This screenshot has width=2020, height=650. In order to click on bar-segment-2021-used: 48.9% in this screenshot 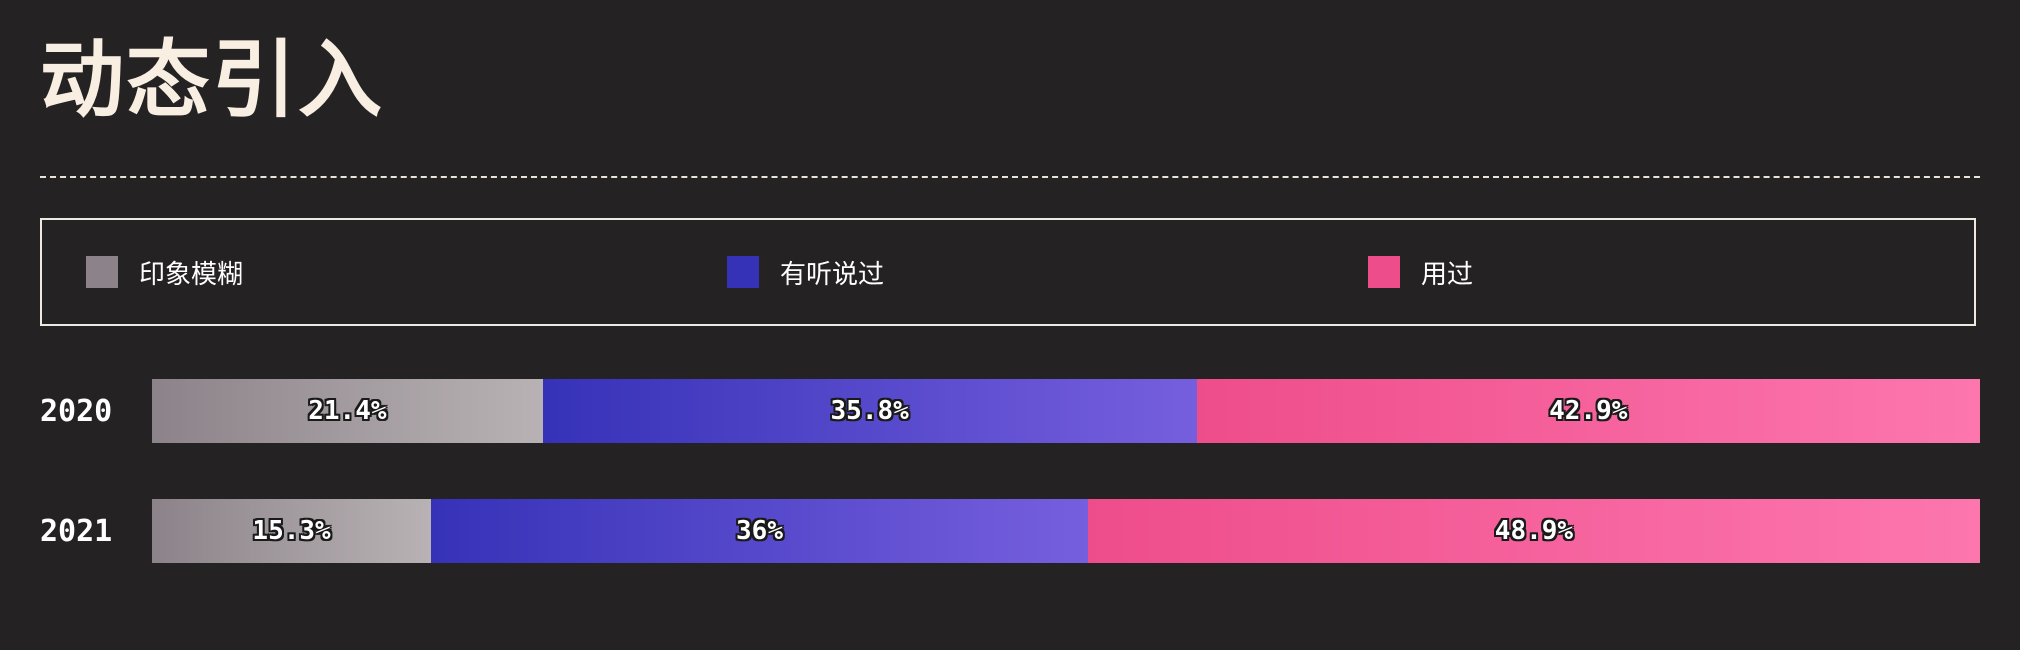, I will do `click(1533, 531)`.